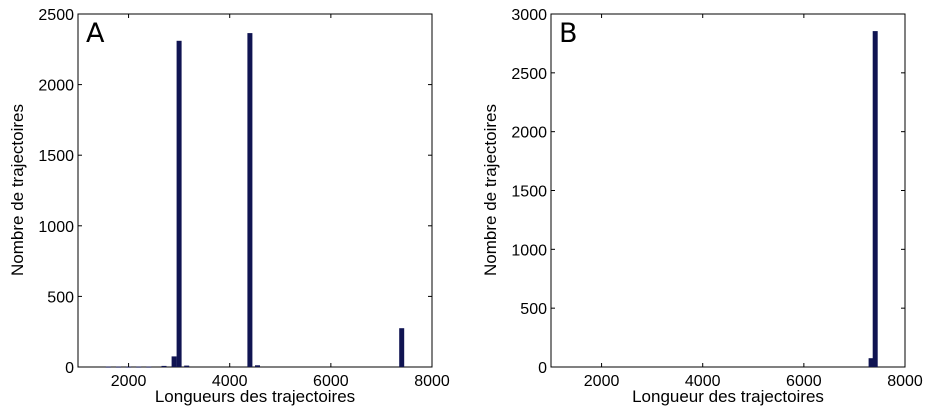 This screenshot has height=411, width=926. What do you see at coordinates (56, 227) in the screenshot?
I see `y-tick-label-a-2: 1000` at bounding box center [56, 227].